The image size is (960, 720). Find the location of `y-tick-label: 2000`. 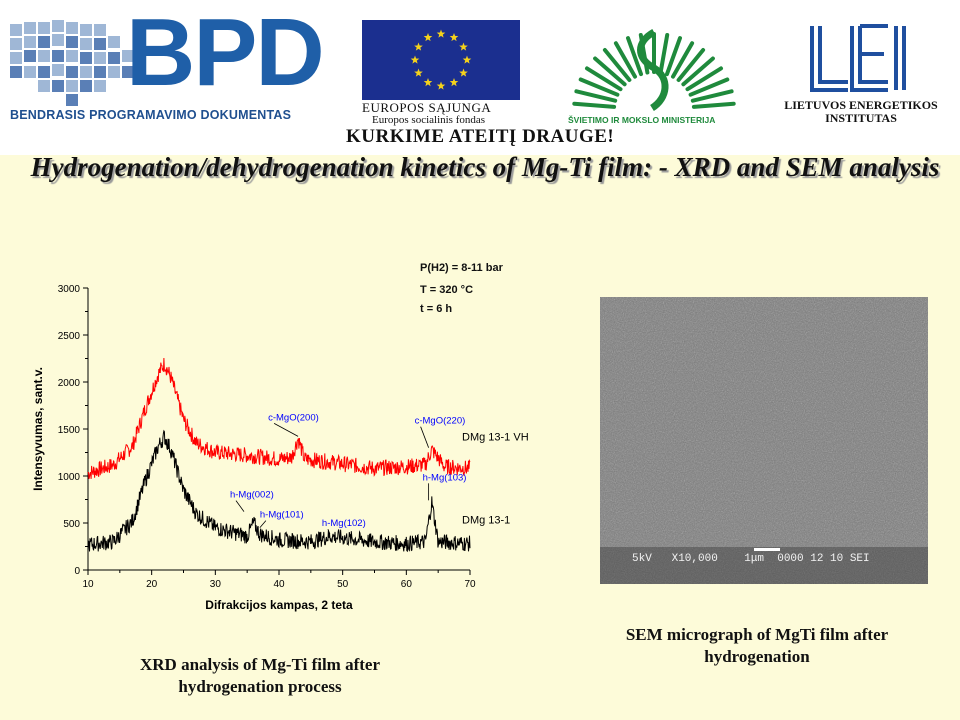

y-tick-label: 2000 is located at coordinates (69, 383).